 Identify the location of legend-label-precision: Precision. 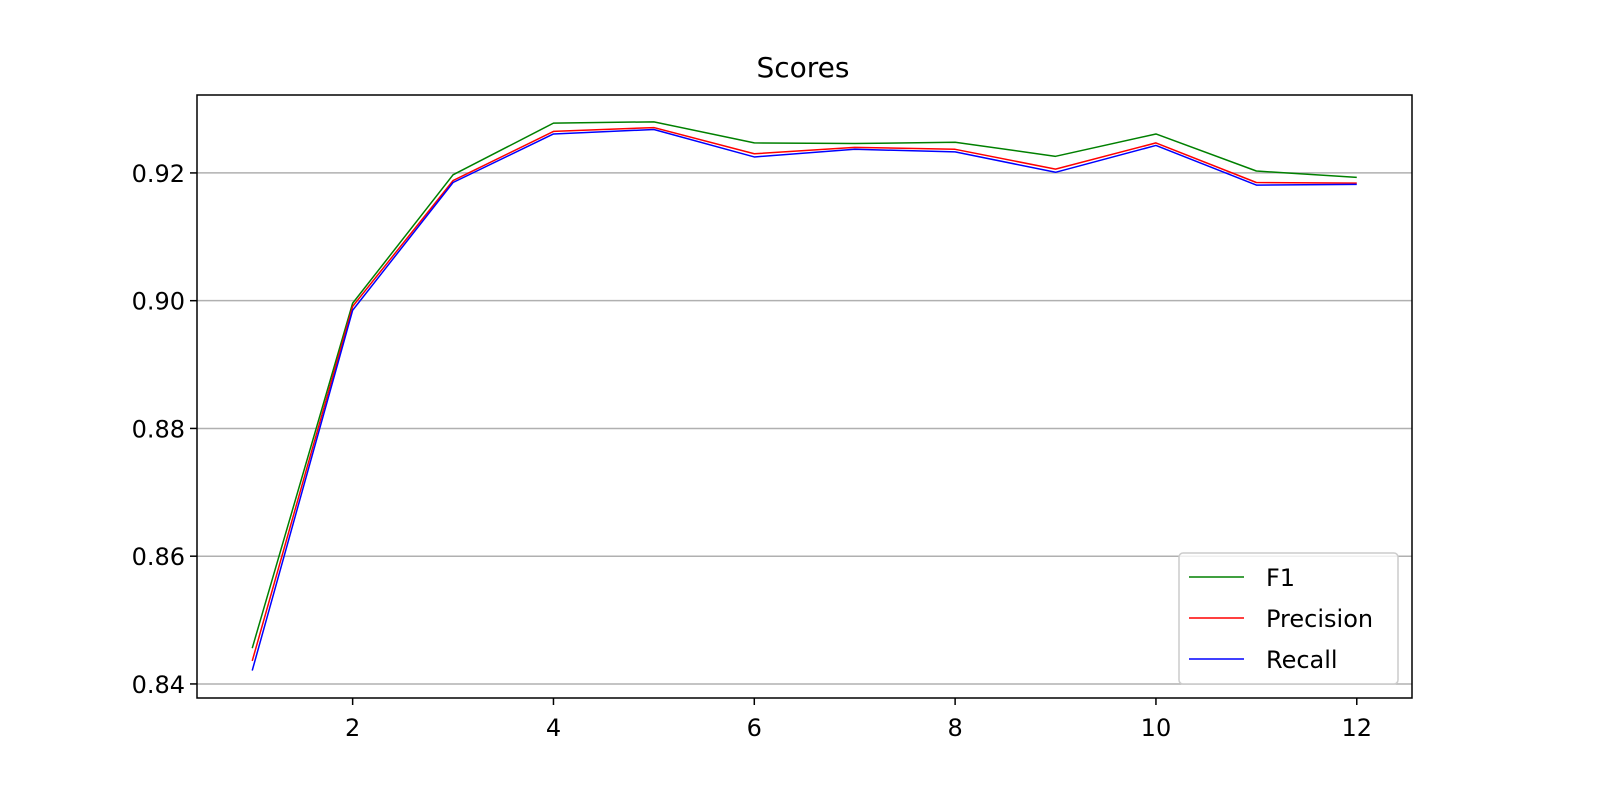
(1319, 619).